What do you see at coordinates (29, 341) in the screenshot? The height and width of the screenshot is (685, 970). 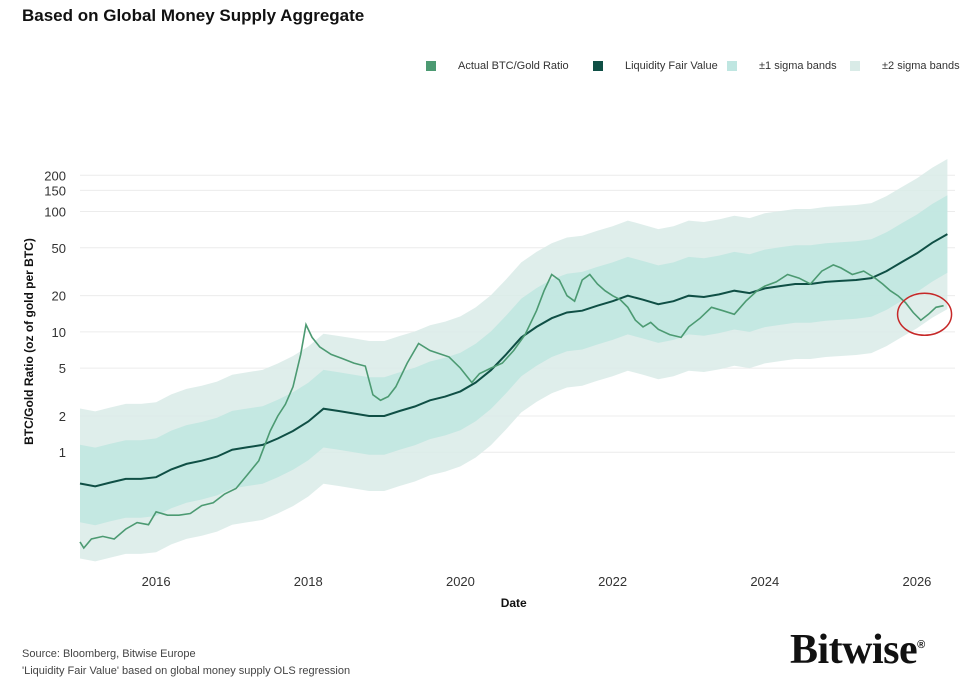 I see `y-axis-title: BTC/Gold Ratio (oz of gold per BTC)` at bounding box center [29, 341].